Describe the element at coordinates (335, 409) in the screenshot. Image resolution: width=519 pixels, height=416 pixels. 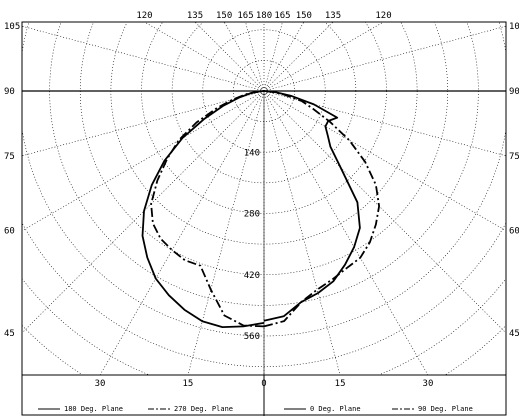
I see `legend-label-3: 0 Deg. Plane` at that location.